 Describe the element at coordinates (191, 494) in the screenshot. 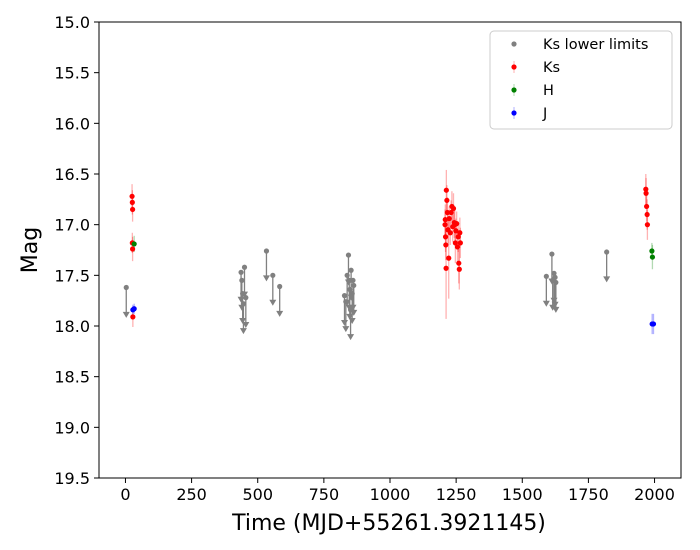

I see `x-tick-label: 250` at that location.